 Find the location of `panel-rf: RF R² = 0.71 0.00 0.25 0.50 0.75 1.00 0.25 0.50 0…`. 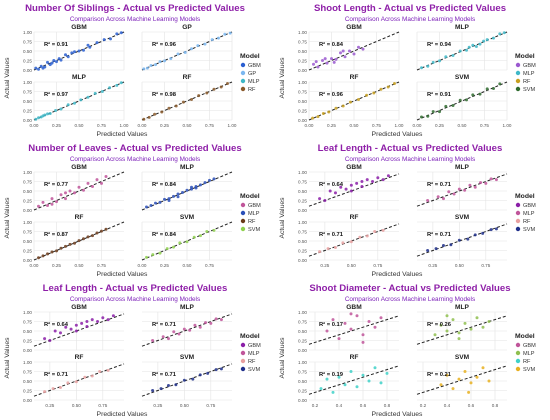

panel-rf: RF R² = 0.71 0.00 0.25 0.50 0.75 1.00 0.25 0.50 0… is located at coordinates (349, 241).